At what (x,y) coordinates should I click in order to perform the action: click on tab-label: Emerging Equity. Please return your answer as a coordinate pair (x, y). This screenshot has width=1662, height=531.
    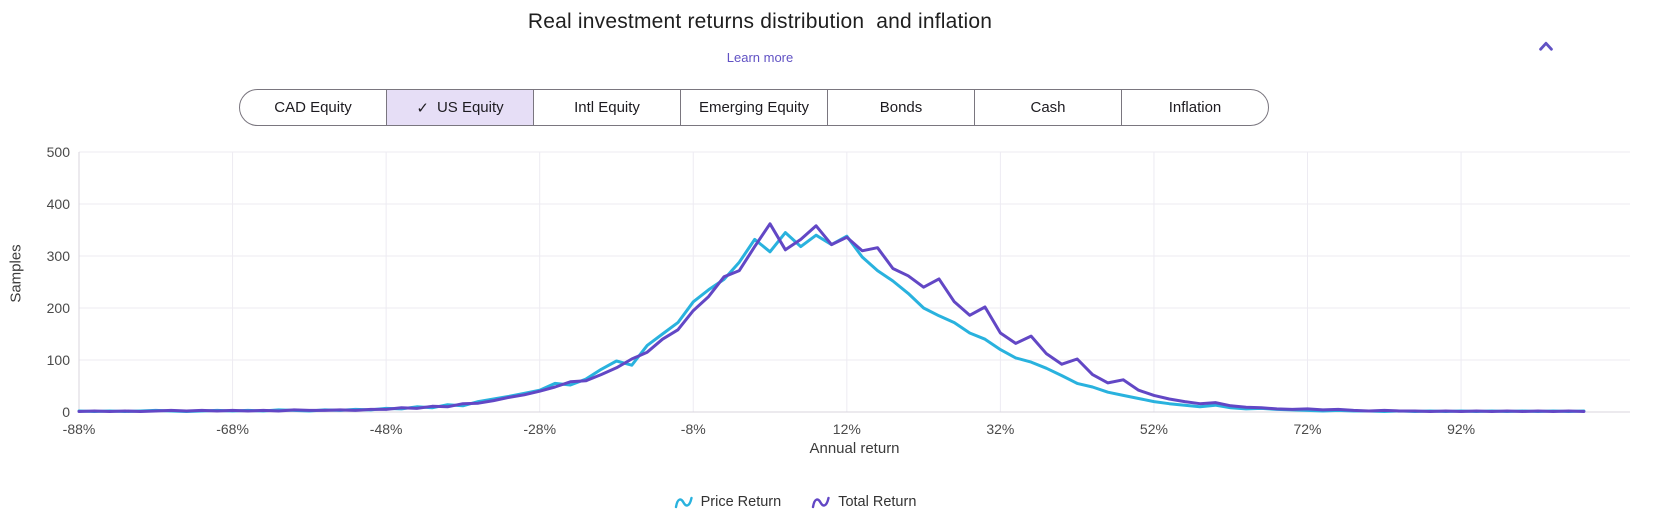
    Looking at the image, I should click on (754, 107).